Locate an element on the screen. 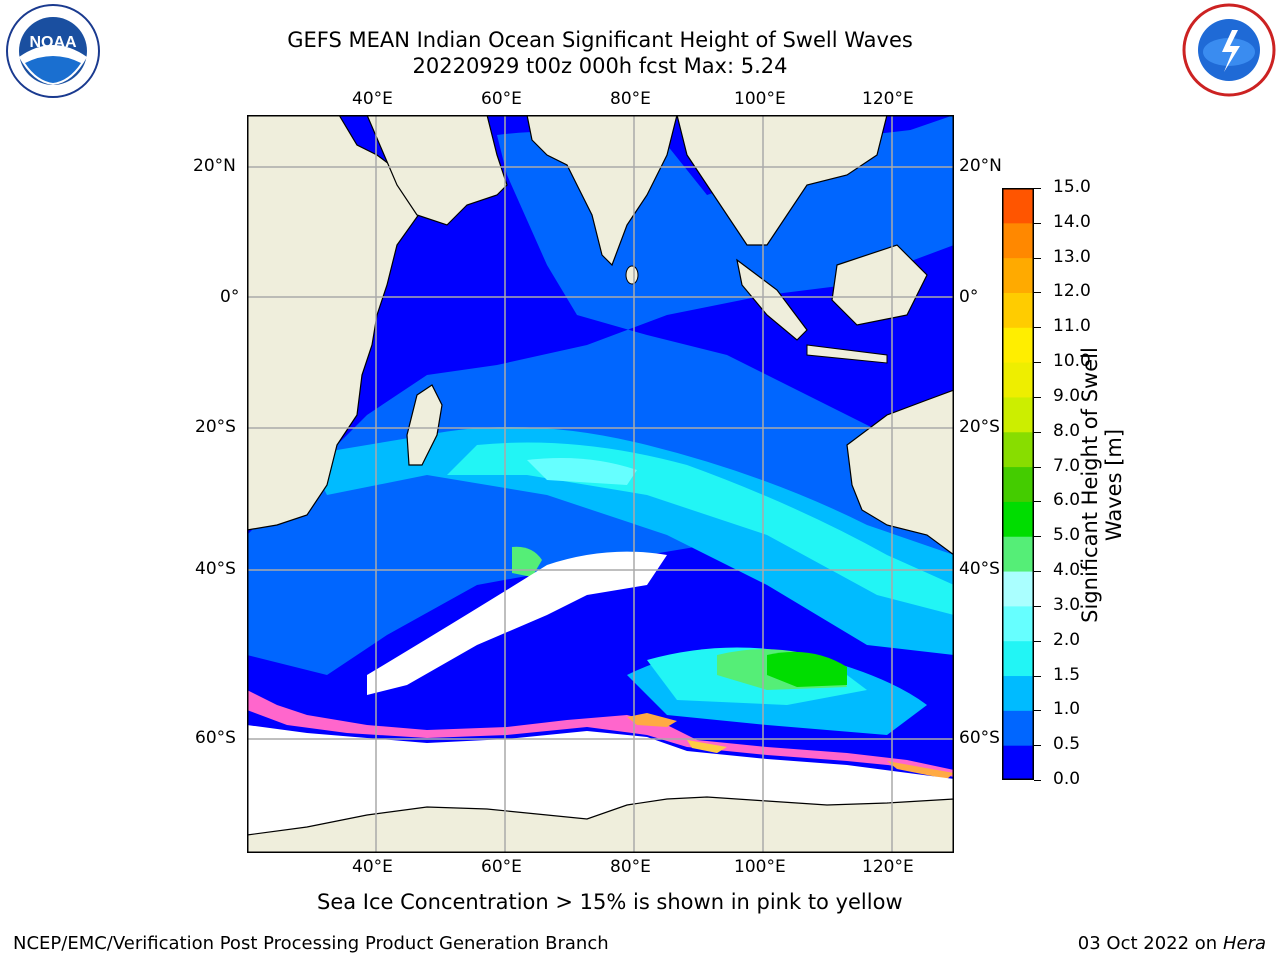  colorbar-tick-label: 8.0 is located at coordinates (1067, 430).